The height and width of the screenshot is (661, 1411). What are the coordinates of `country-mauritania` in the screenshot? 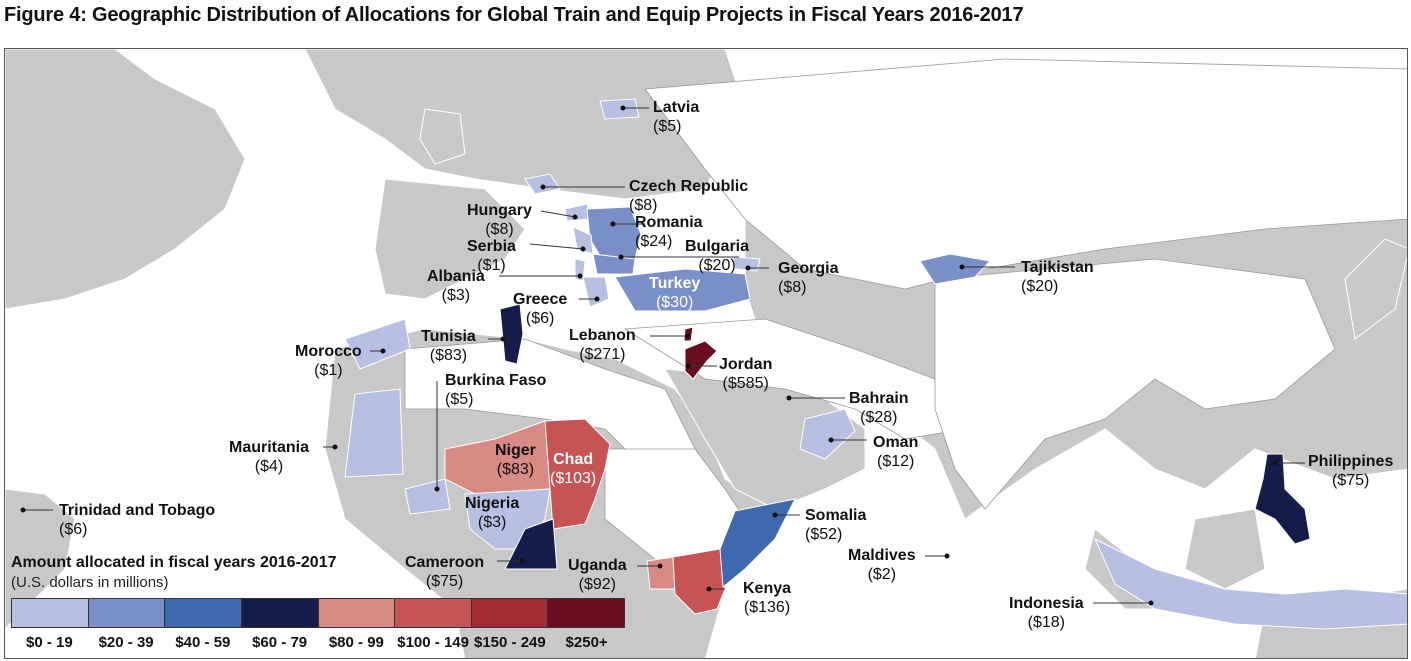 It's located at (374, 433).